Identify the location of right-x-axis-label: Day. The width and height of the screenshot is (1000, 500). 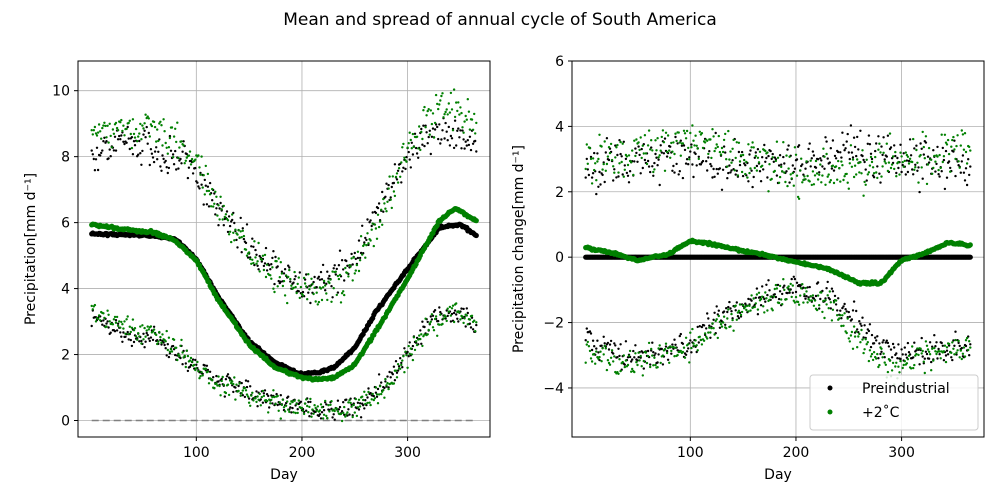
(778, 475).